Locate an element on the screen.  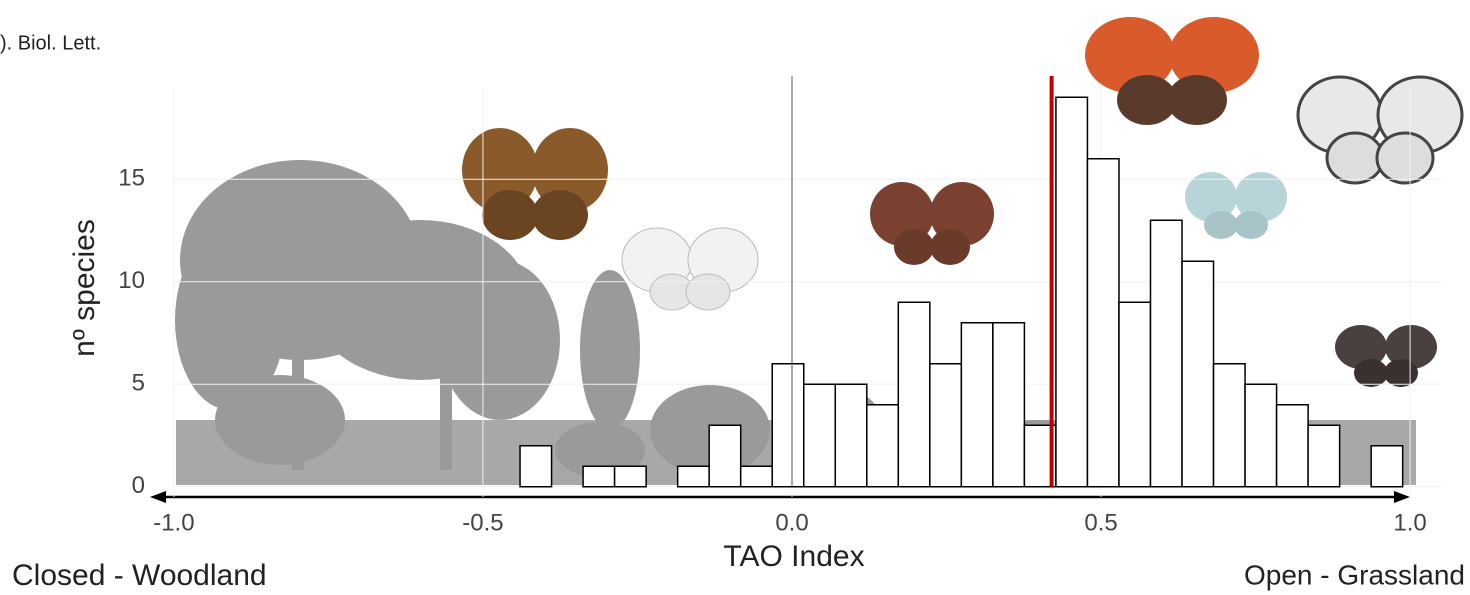
x-axis-label: TAO Index is located at coordinates (793, 556).